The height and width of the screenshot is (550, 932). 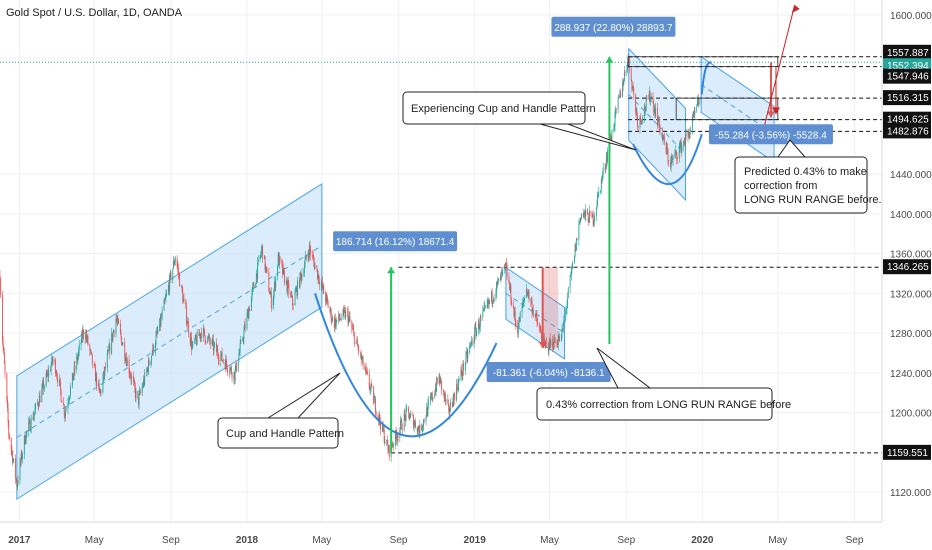 What do you see at coordinates (907, 453) in the screenshot?
I see `price-tag-7: 1159.551` at bounding box center [907, 453].